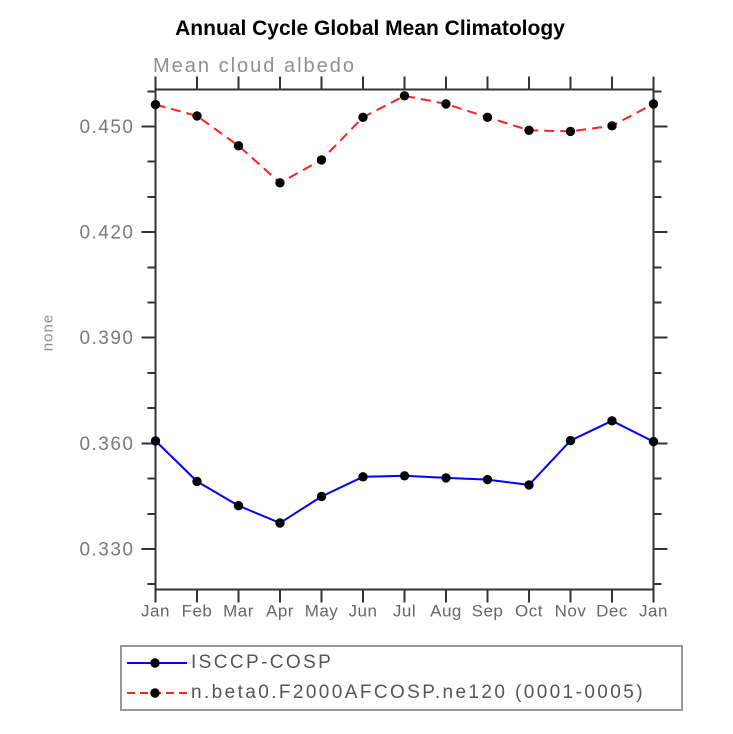 The height and width of the screenshot is (734, 733). Describe the element at coordinates (280, 611) in the screenshot. I see `x-tick-label: Apr` at that location.